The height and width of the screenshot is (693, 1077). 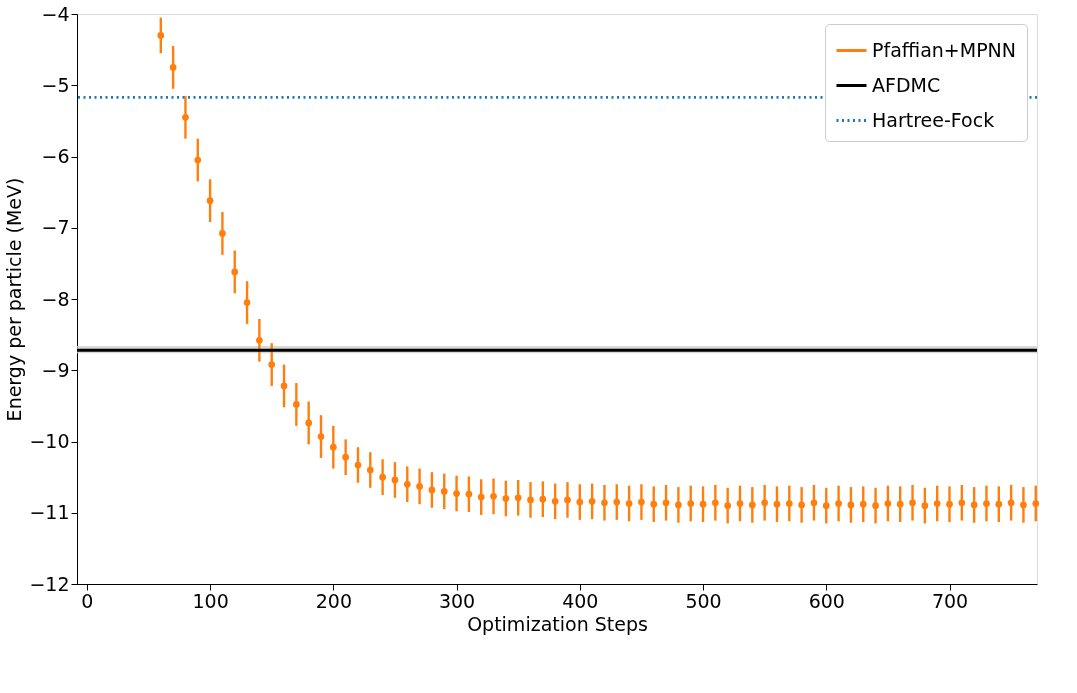 I want to click on y-axis-title: Energy per particle (MeV), so click(x=14, y=299).